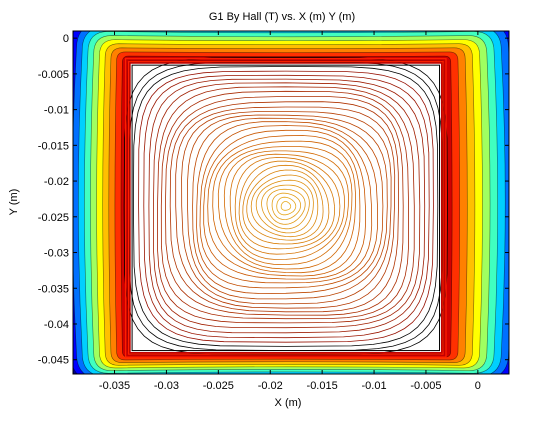 This screenshot has width=560, height=425. What do you see at coordinates (53, 289) in the screenshot?
I see `y-tick-label: -0.035` at bounding box center [53, 289].